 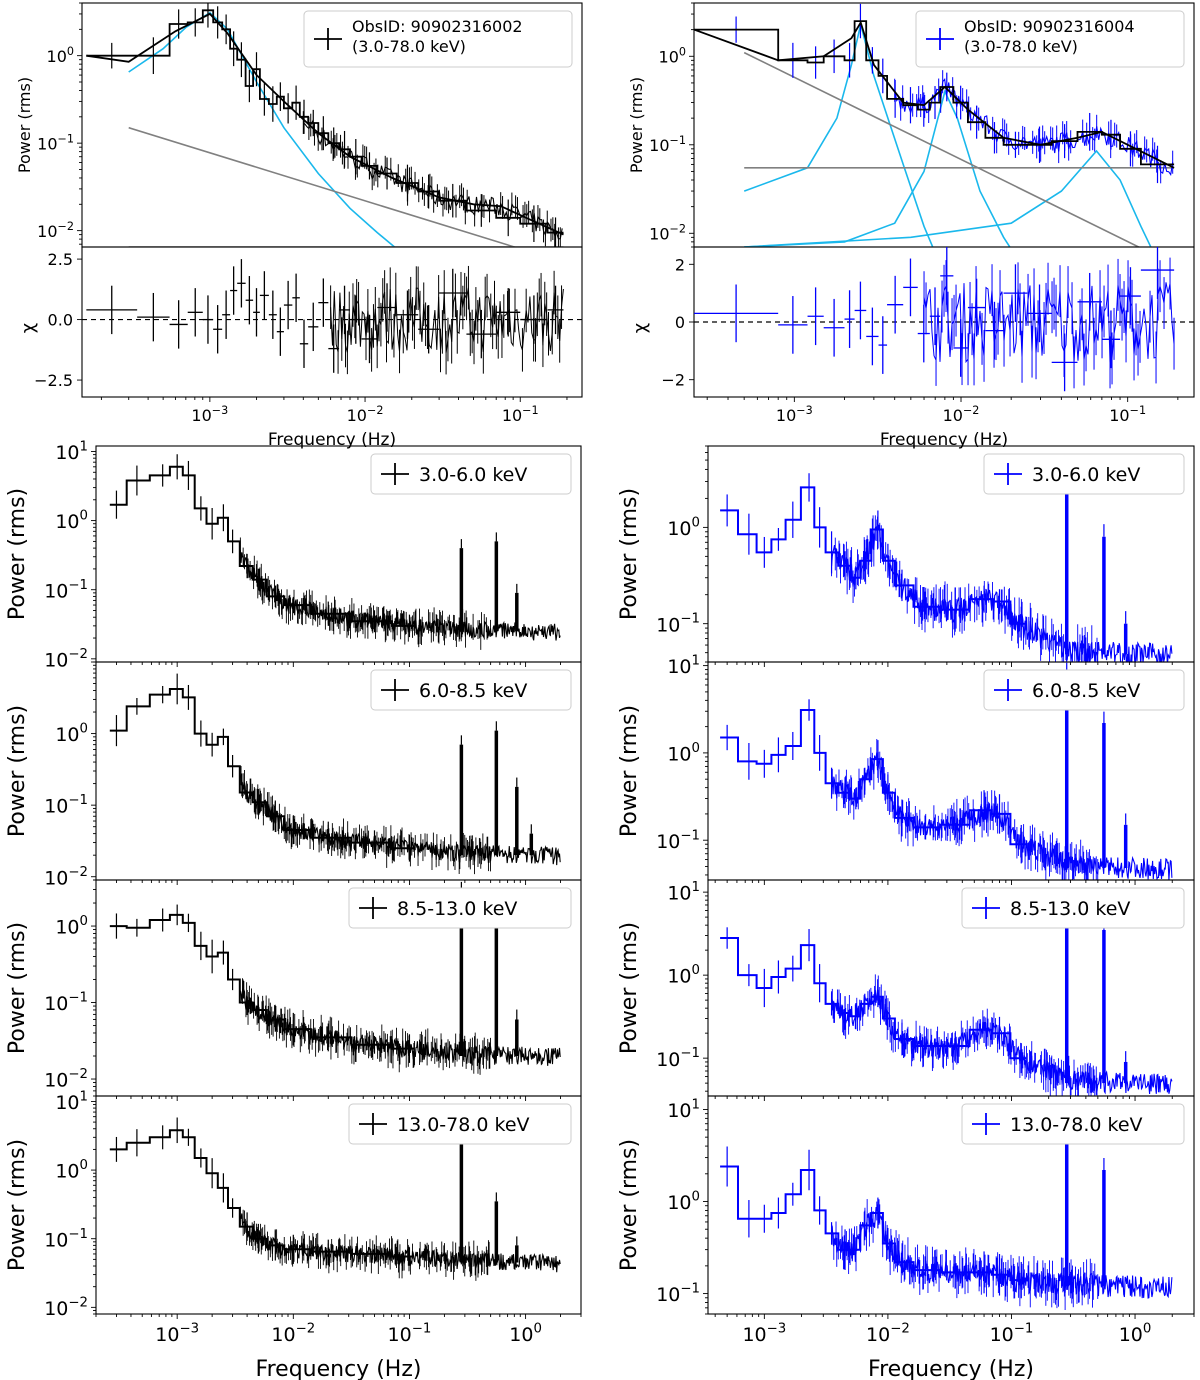 I want to click on residual-panel-frame, so click(x=332, y=322).